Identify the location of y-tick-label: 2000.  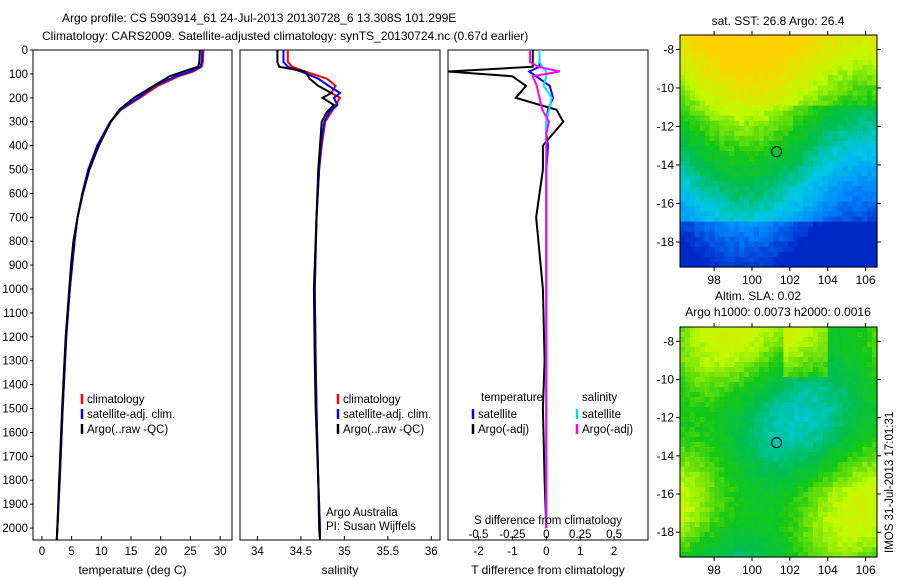
(15, 529).